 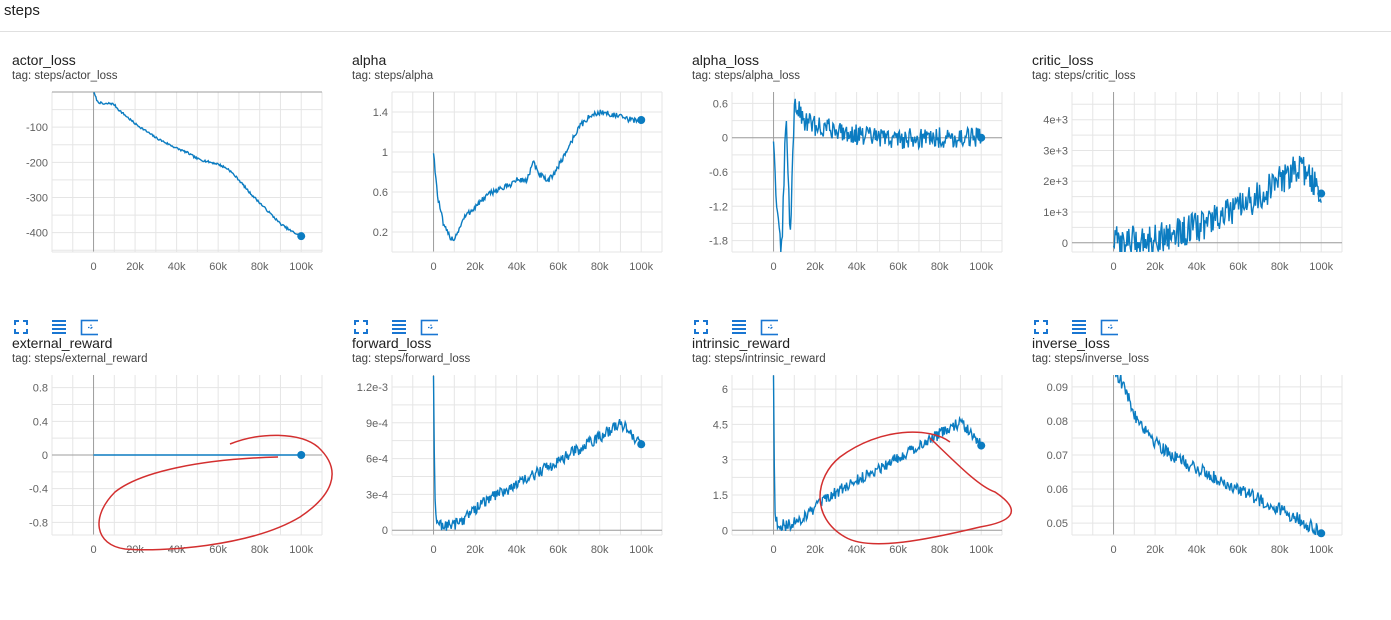 I want to click on y-tick-label: 0.09, so click(x=1057, y=388).